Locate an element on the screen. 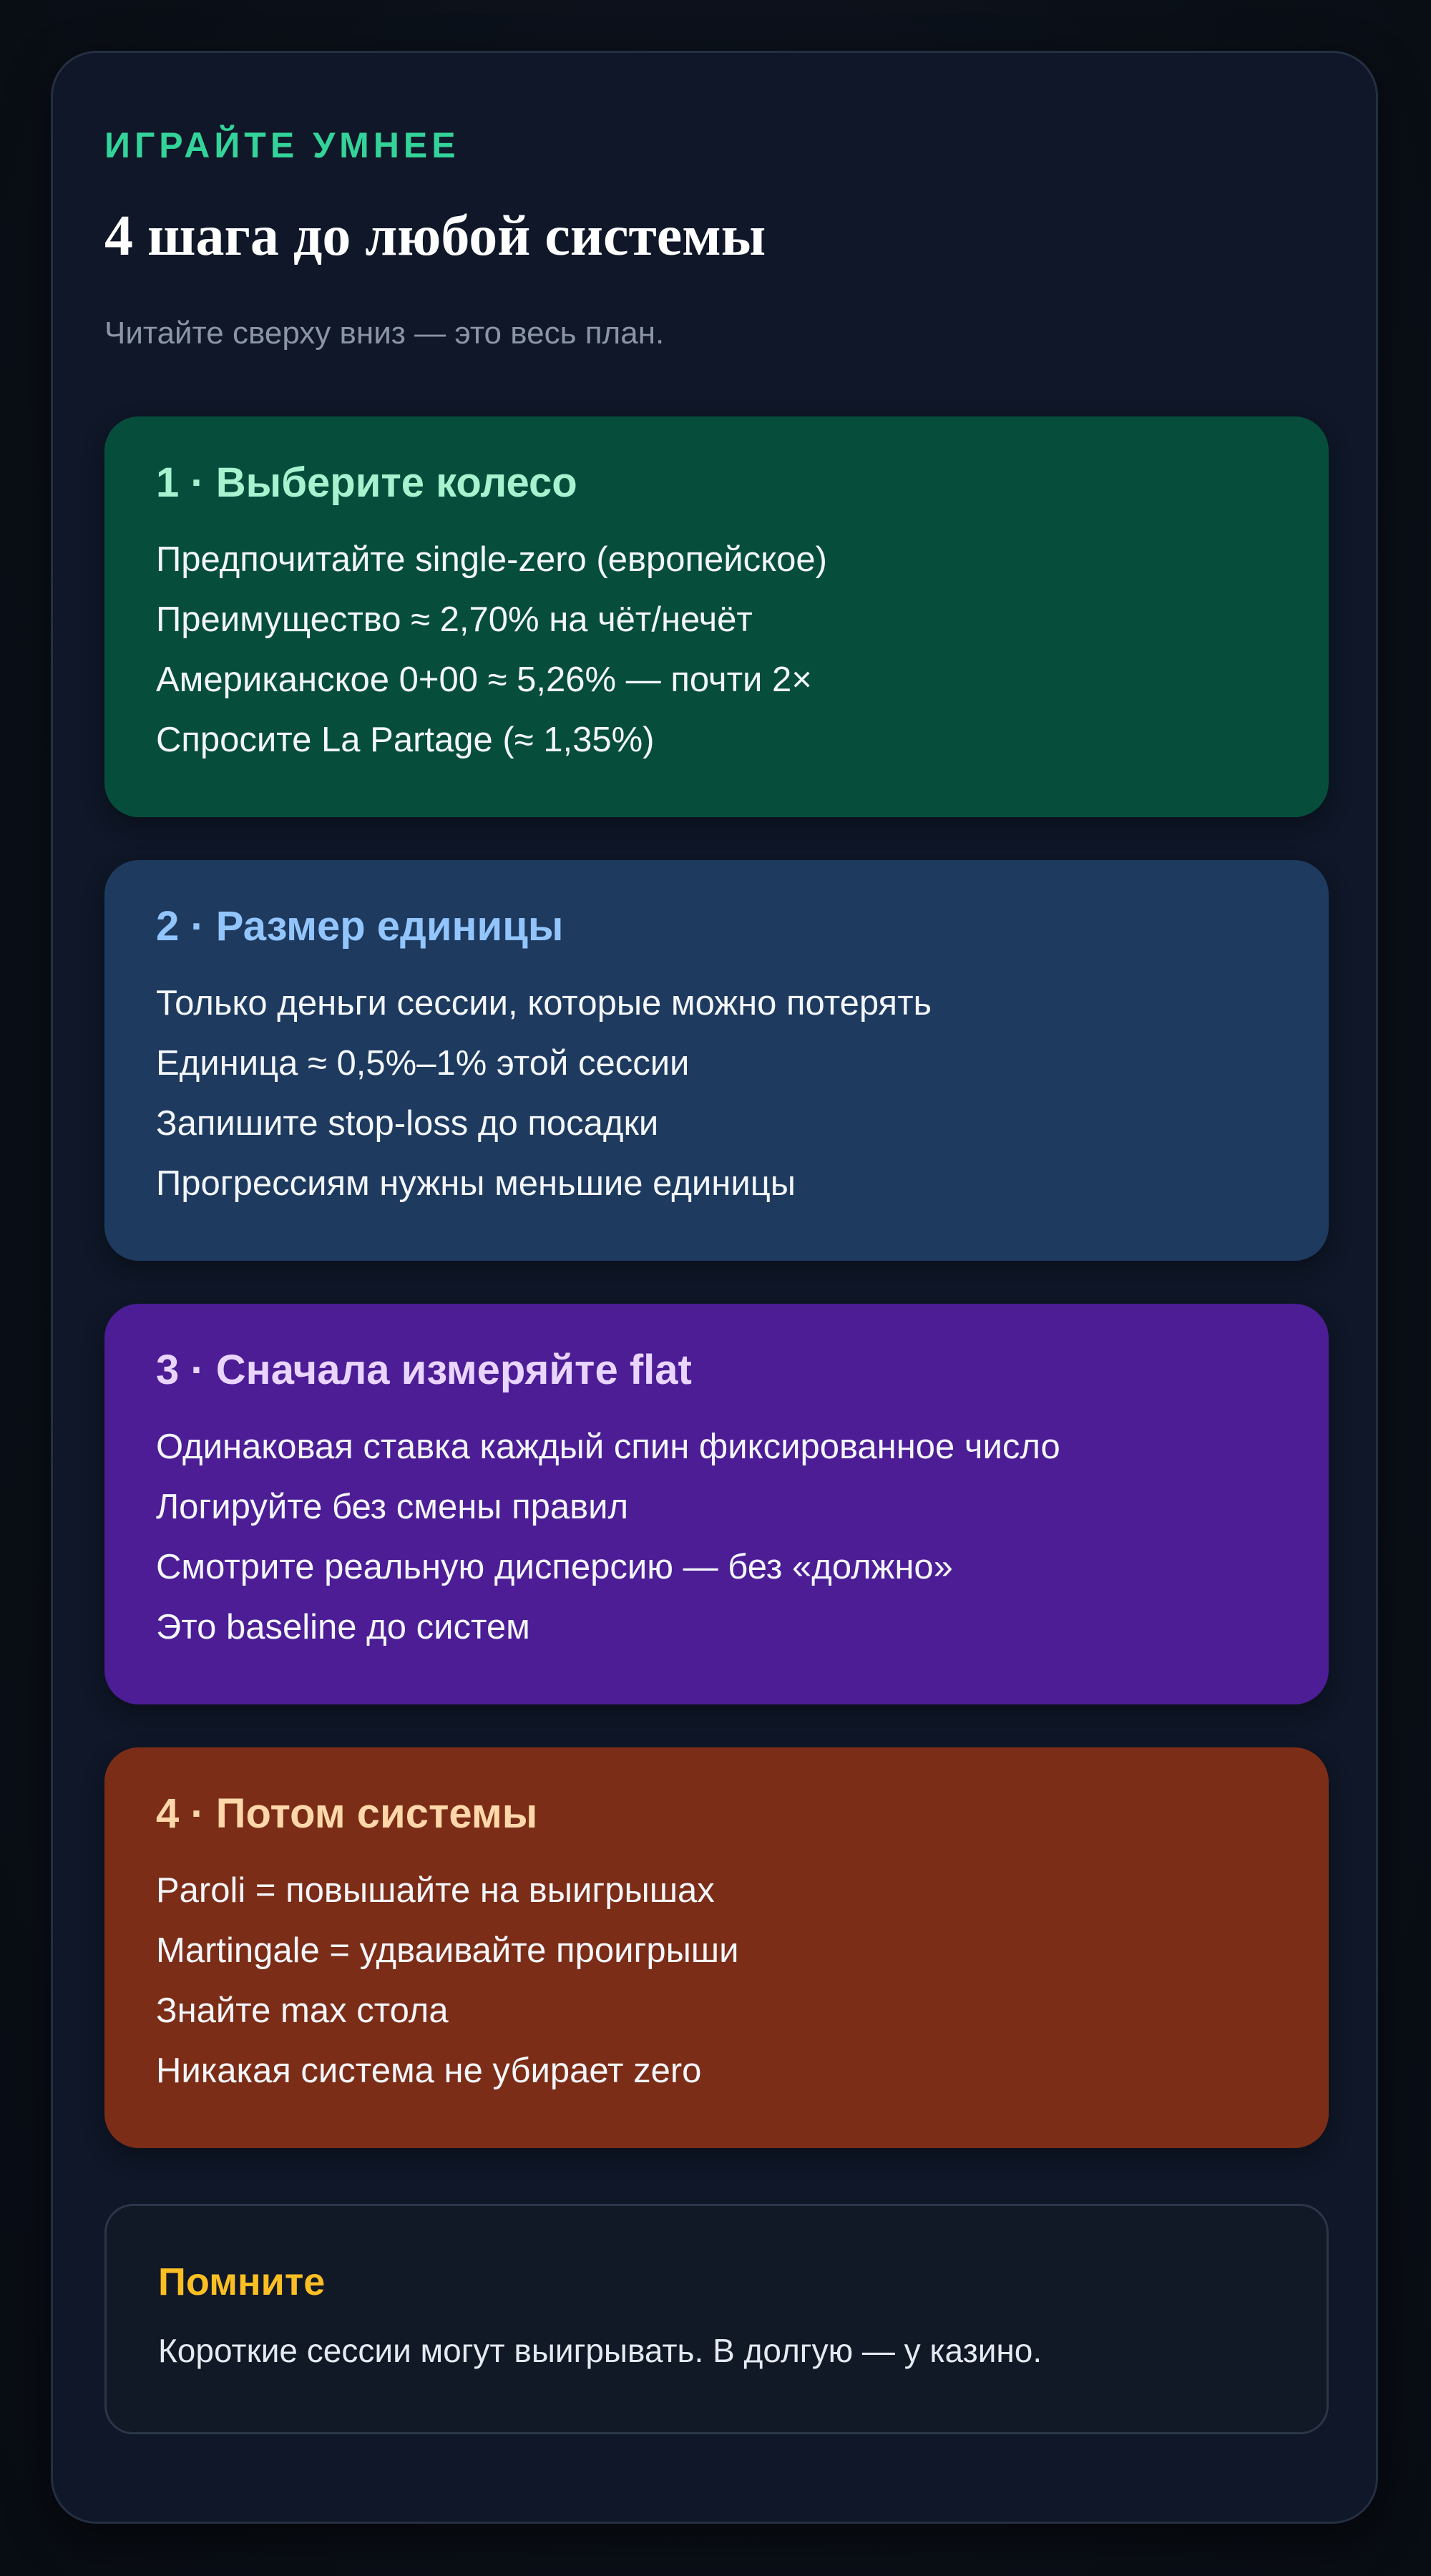 The width and height of the screenshot is (1431, 2576). step-line: Преимущество ≈ 2,70% на чёт/нечёт is located at coordinates (454, 619).